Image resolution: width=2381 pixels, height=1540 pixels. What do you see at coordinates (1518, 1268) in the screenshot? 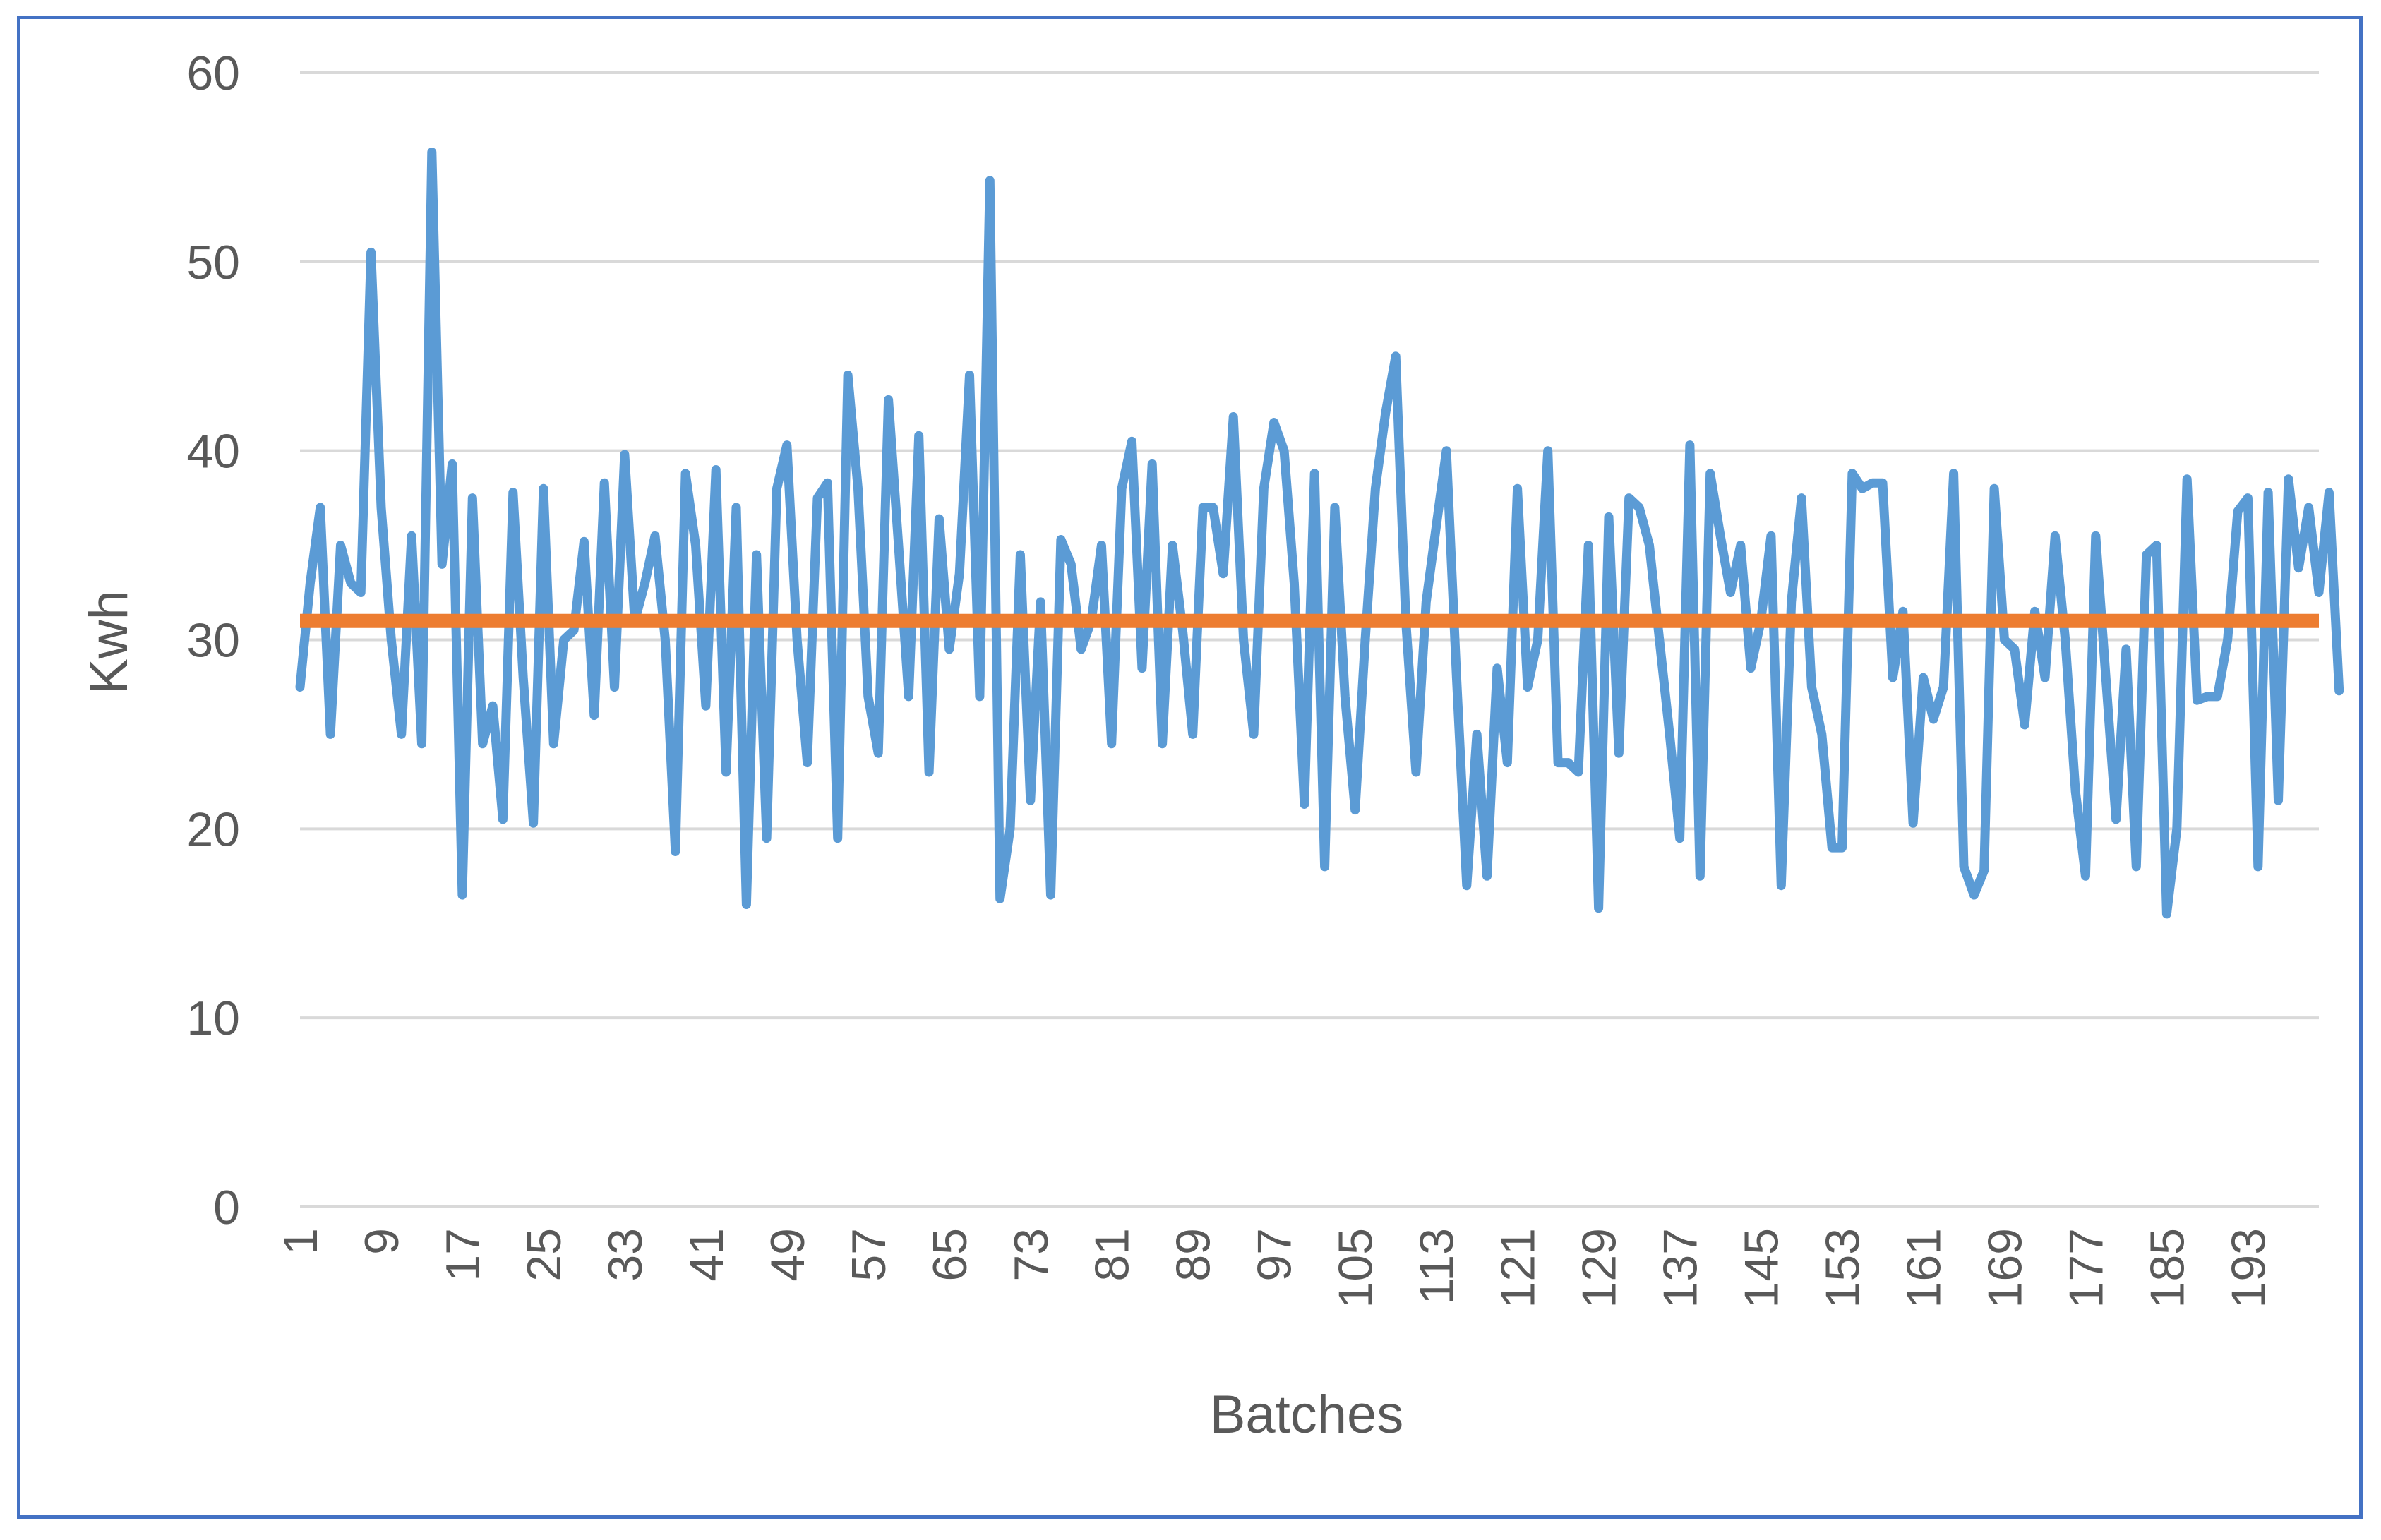
I see `x-tick-label: 121` at bounding box center [1518, 1268].